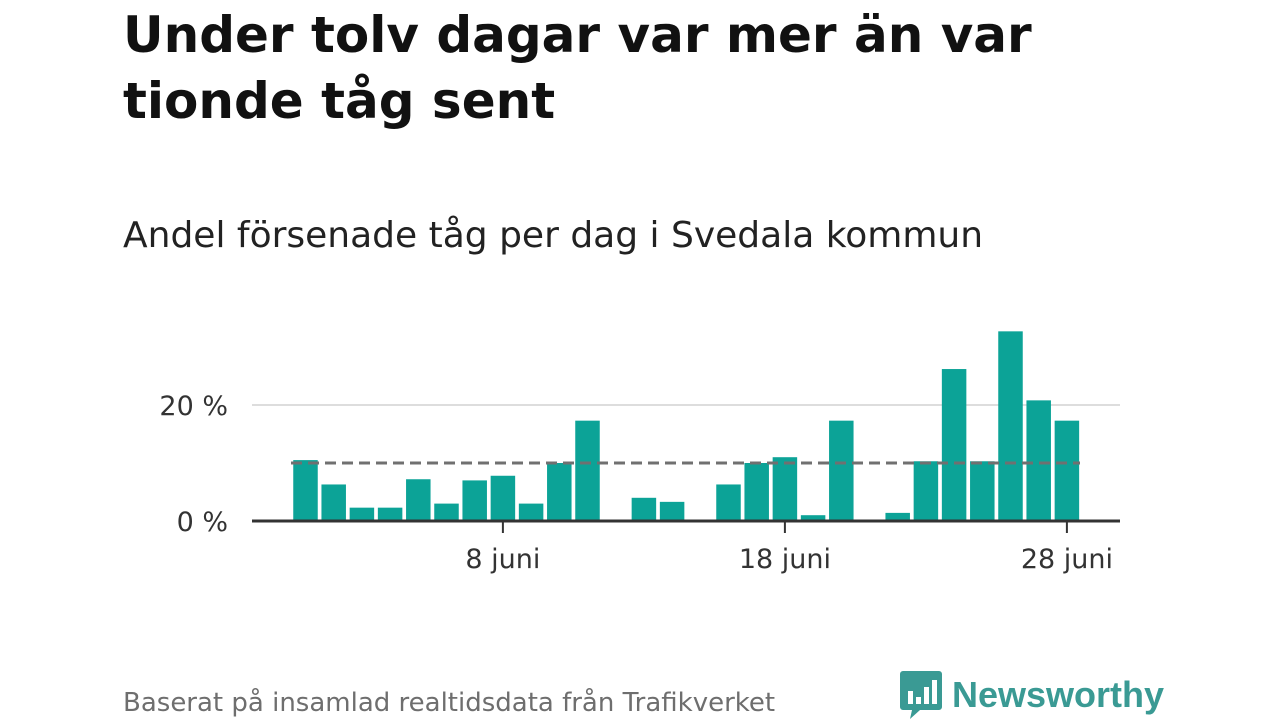  What do you see at coordinates (921, 695) in the screenshot?
I see `bar-chart-speech-bubble-icon` at bounding box center [921, 695].